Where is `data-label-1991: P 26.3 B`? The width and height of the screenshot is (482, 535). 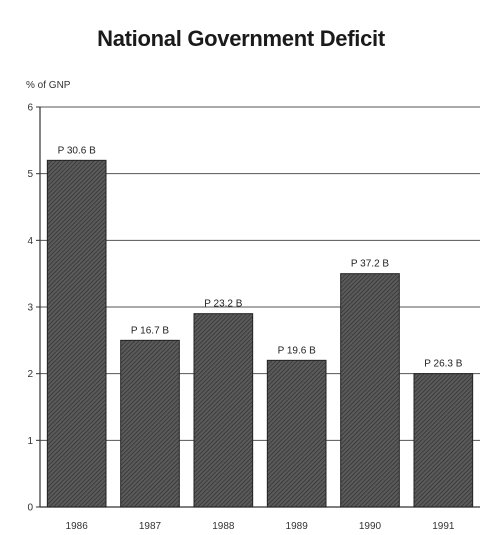
data-label-1991: P 26.3 B is located at coordinates (443, 364).